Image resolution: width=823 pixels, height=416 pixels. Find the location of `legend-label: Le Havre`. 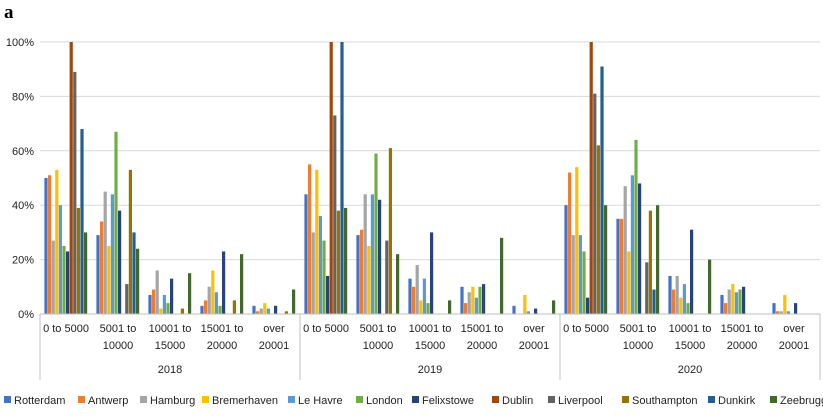

legend-label: Le Havre is located at coordinates (320, 401).